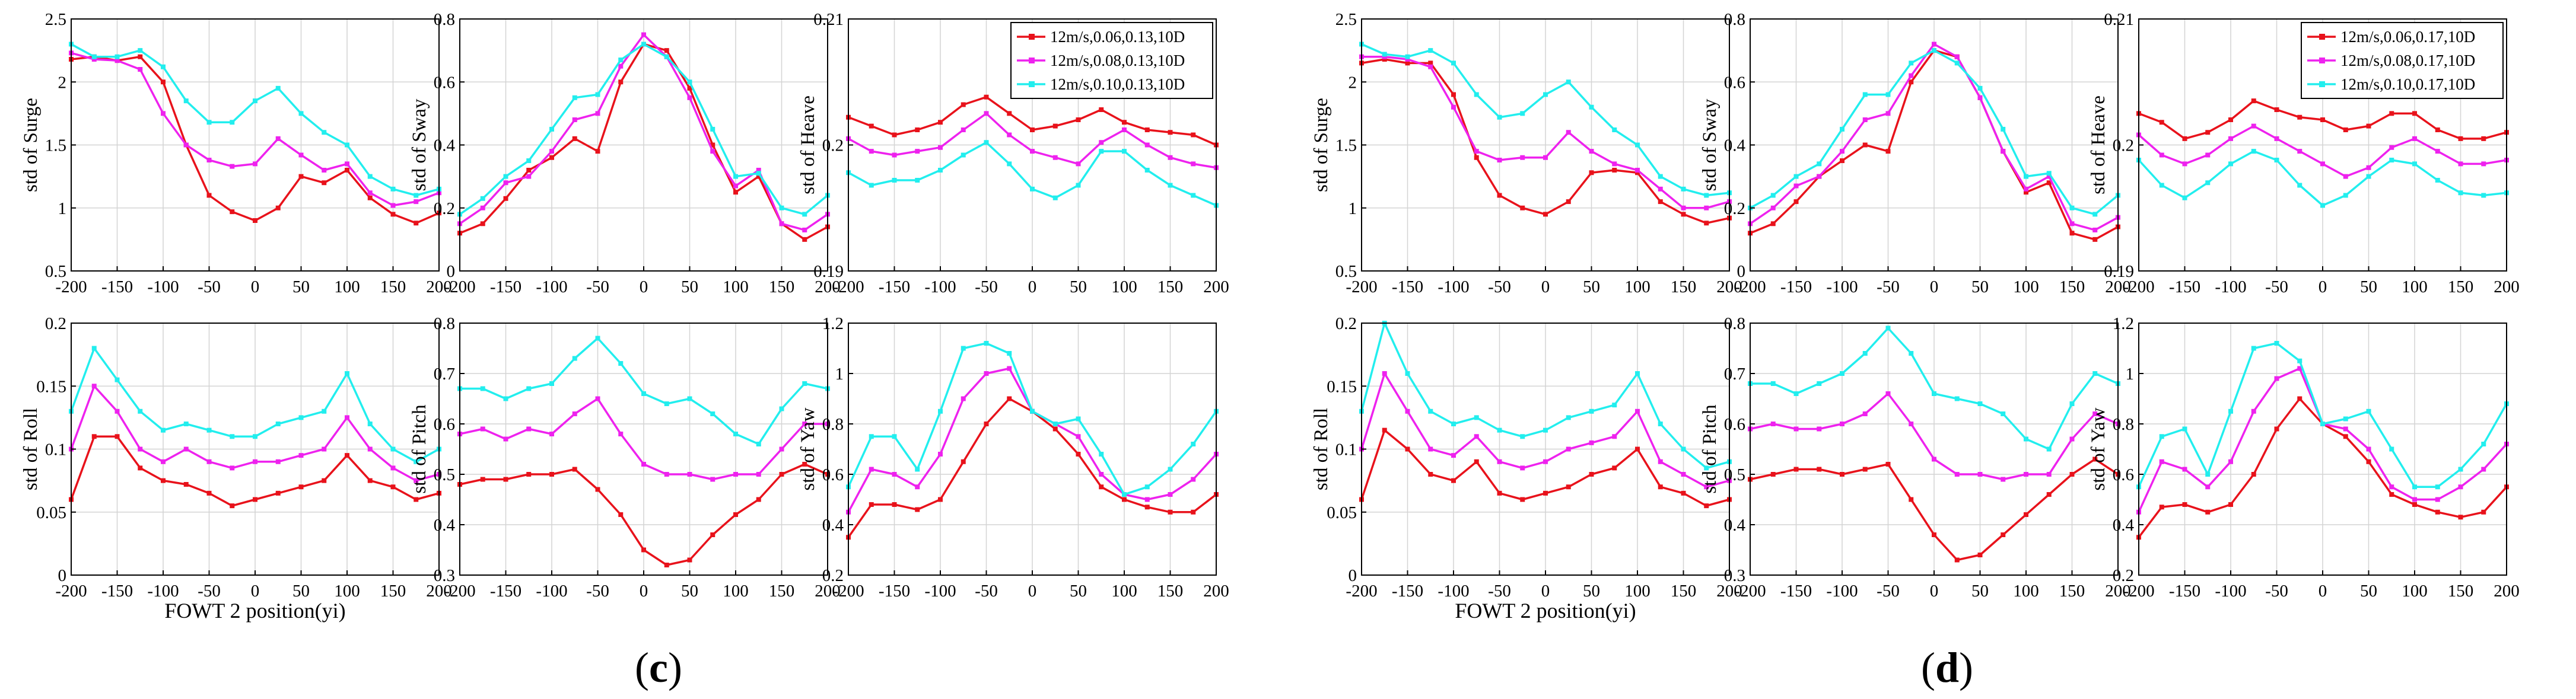 The width and height of the screenshot is (2576, 699). What do you see at coordinates (1342, 512) in the screenshot?
I see `y-tick-label: 0.05` at bounding box center [1342, 512].